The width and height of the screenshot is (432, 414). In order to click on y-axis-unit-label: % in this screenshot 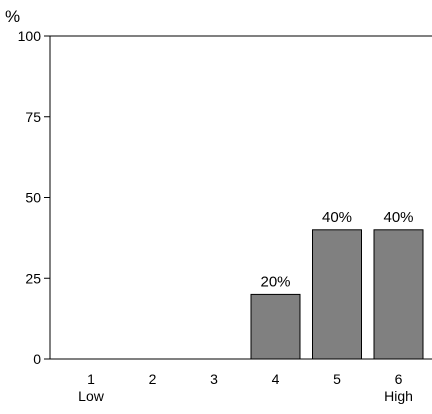, I will do `click(12, 16)`.